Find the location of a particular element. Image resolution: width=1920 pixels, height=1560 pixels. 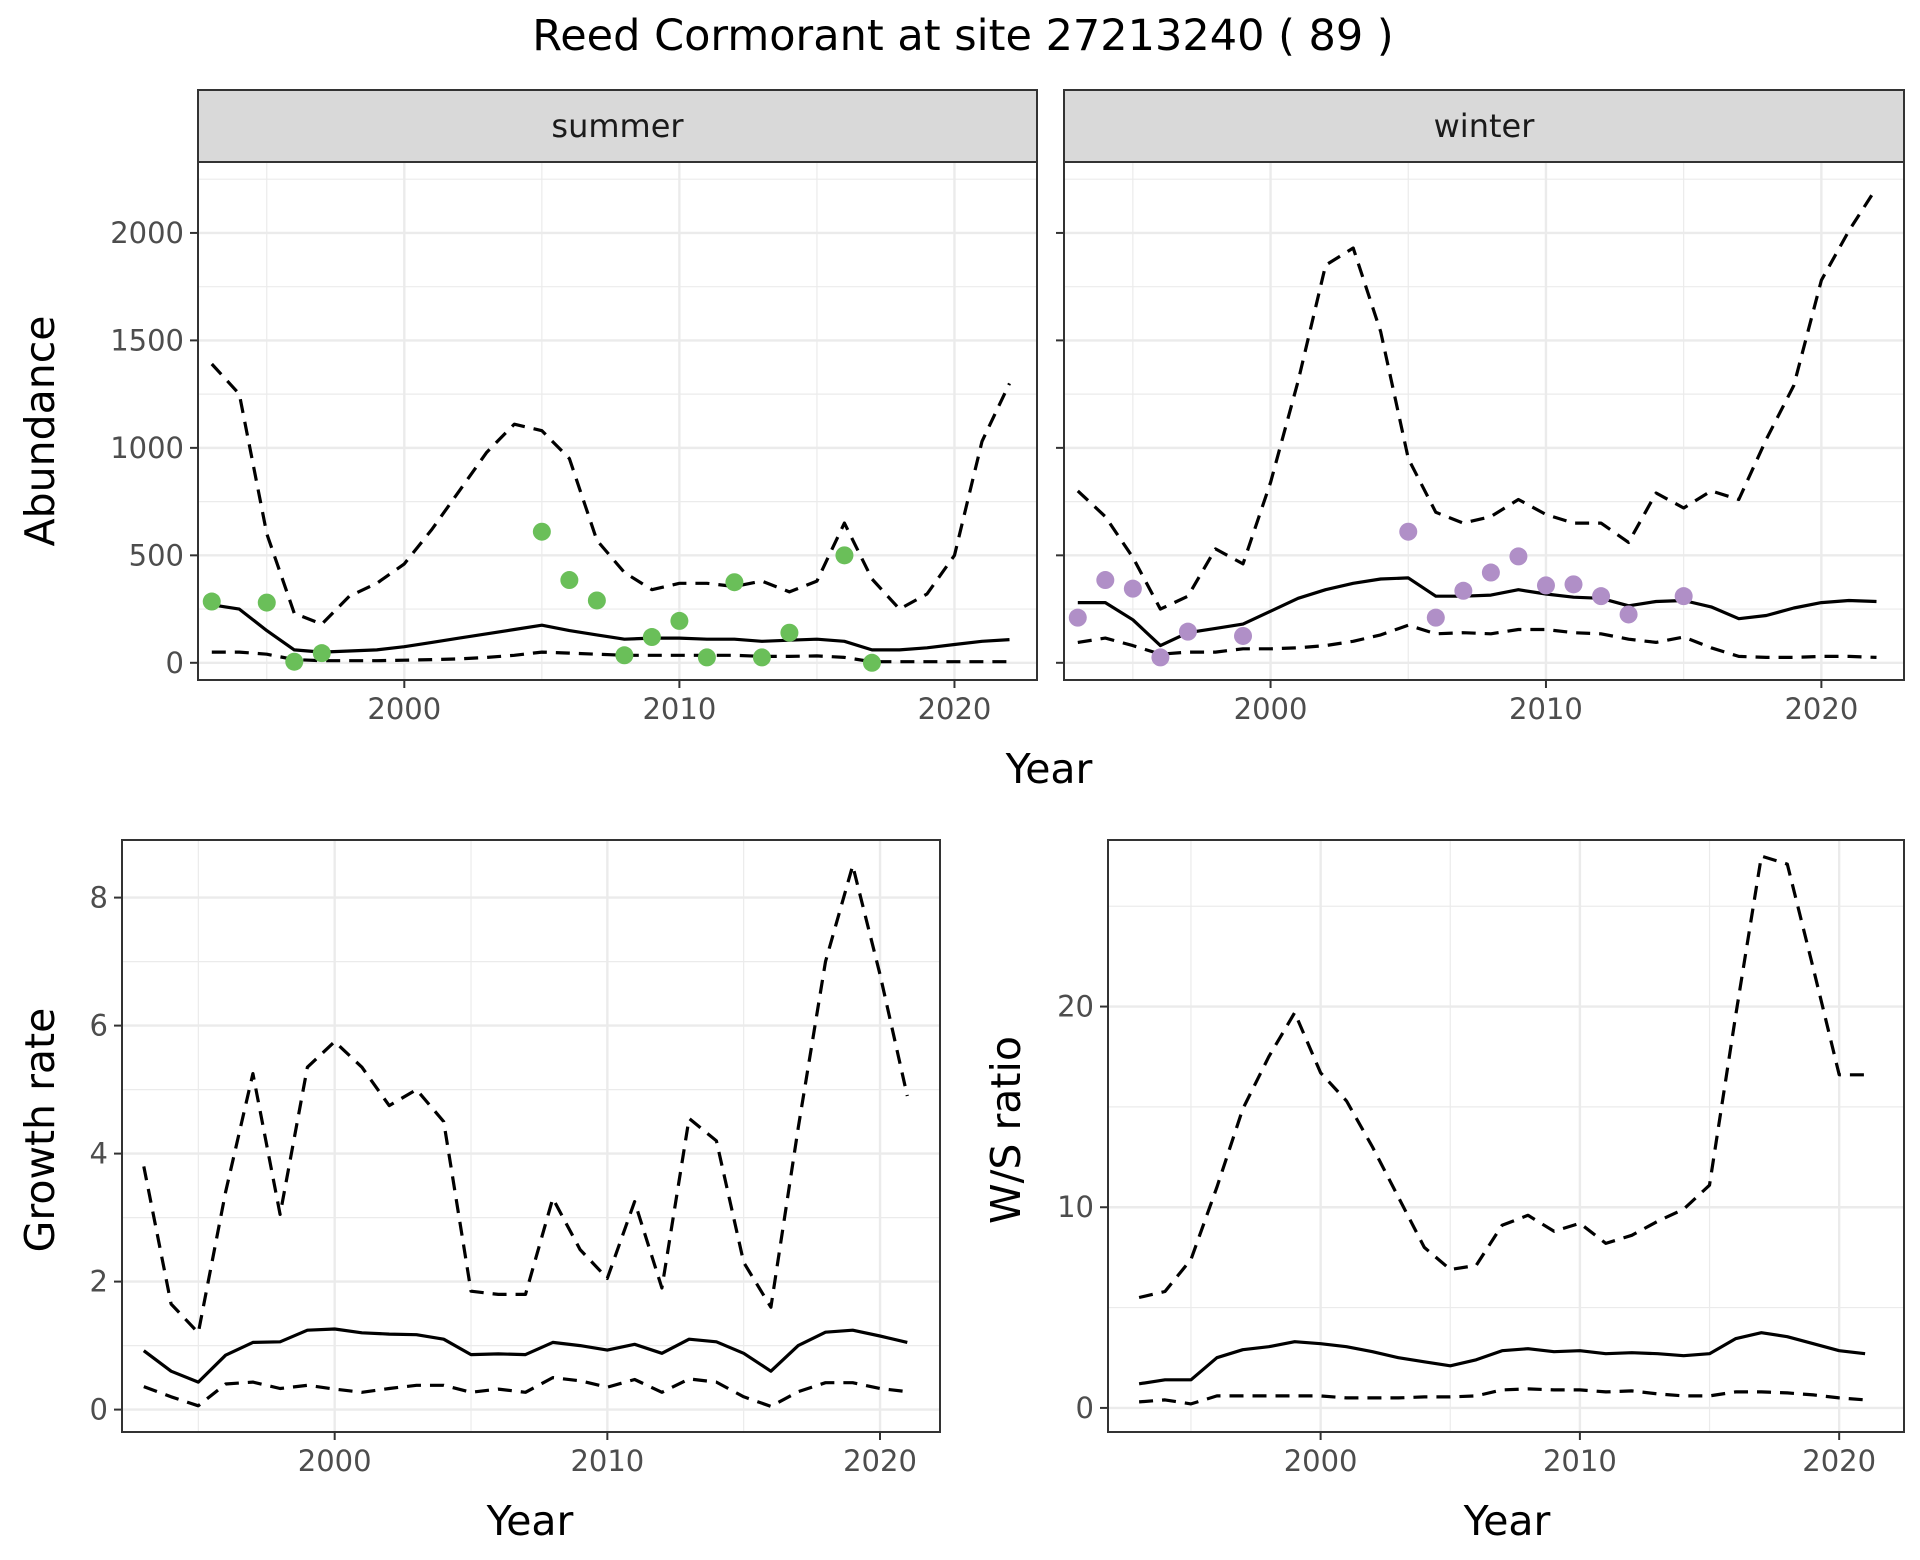

y-tick-label: 2 is located at coordinates (99, 1282).